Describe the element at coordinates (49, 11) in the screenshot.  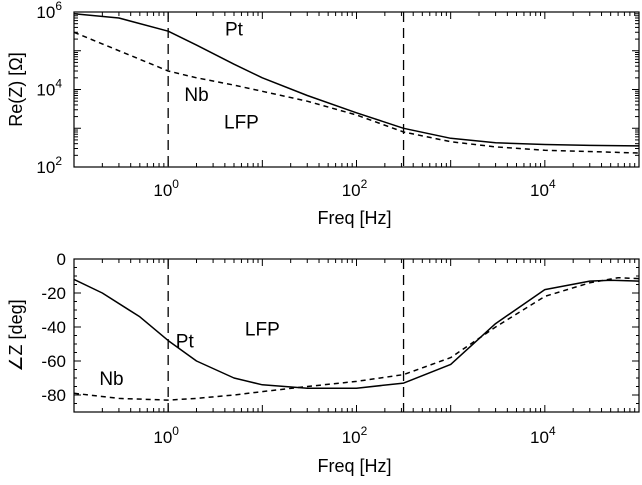
I see `y-tick-label: 10⁶` at that location.